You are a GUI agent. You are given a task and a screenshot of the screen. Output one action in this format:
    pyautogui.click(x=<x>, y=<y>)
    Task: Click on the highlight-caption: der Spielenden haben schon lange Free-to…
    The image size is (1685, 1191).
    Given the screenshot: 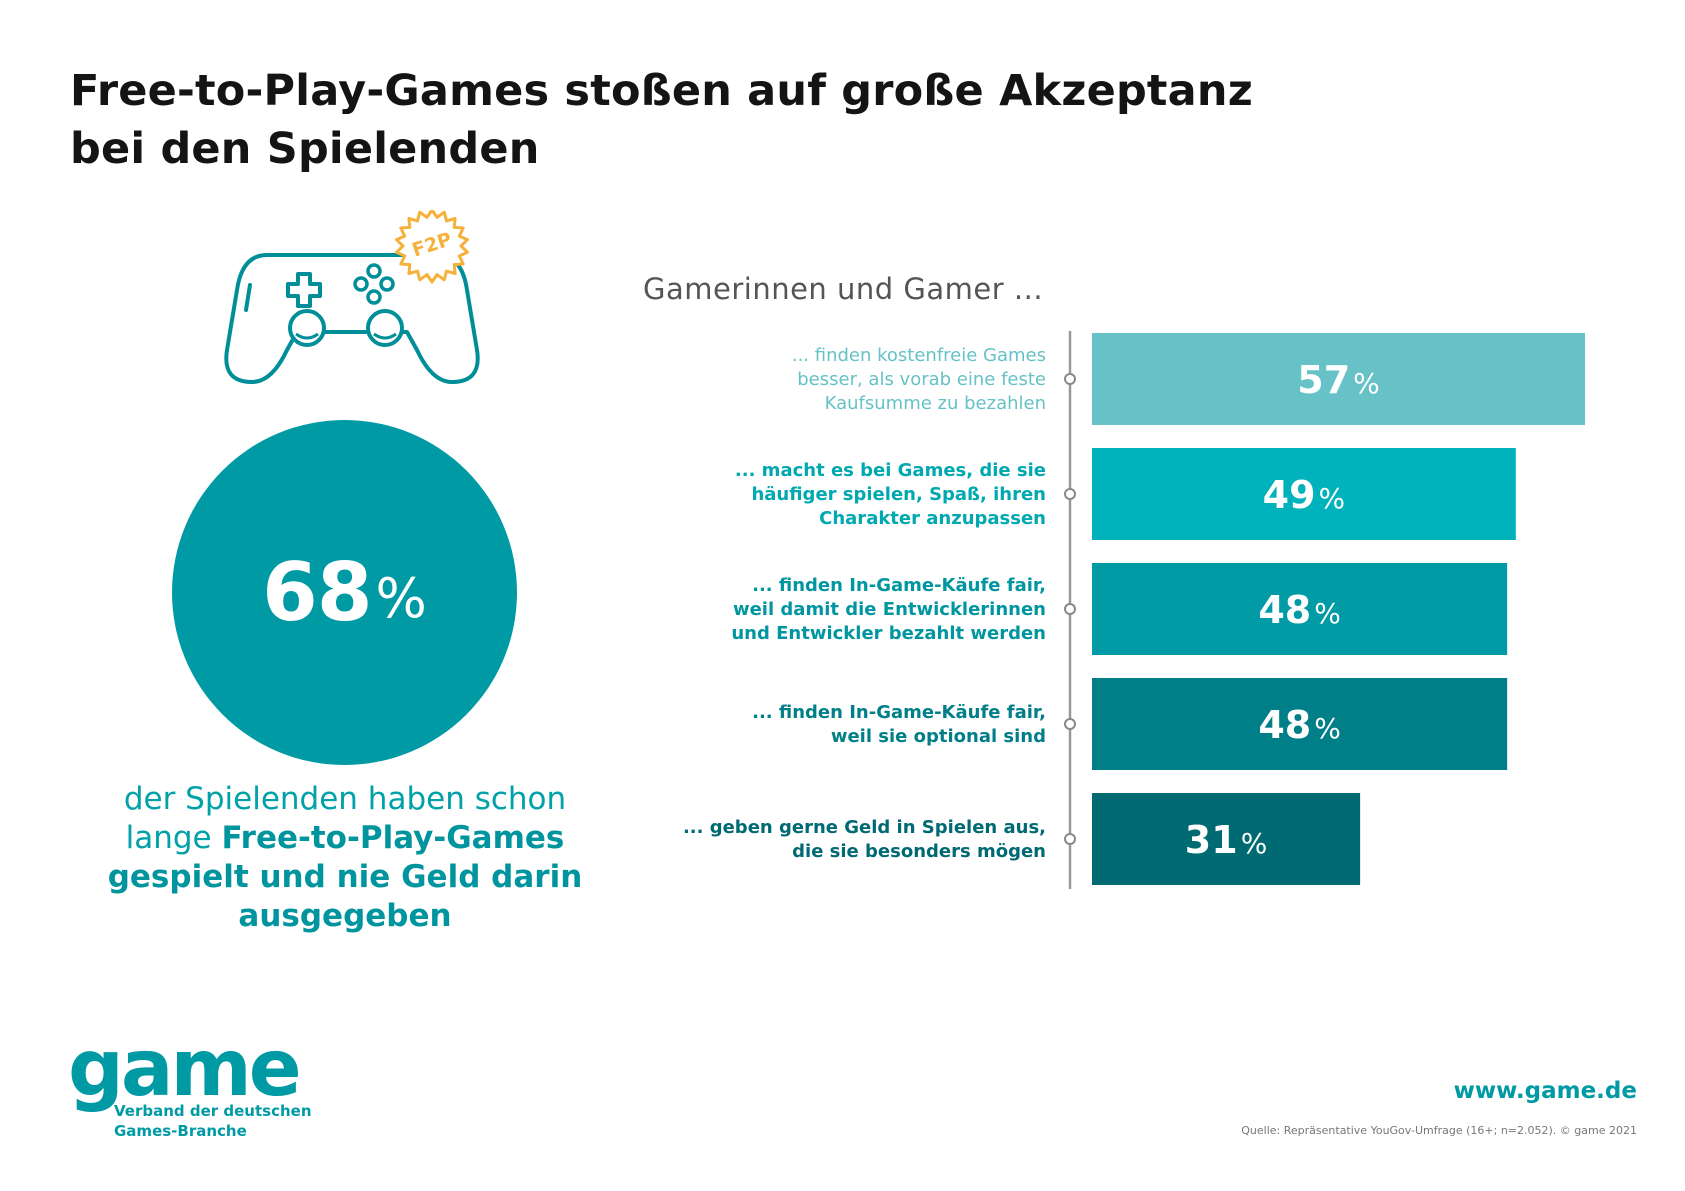 What is the action you would take?
    pyautogui.click(x=345, y=858)
    